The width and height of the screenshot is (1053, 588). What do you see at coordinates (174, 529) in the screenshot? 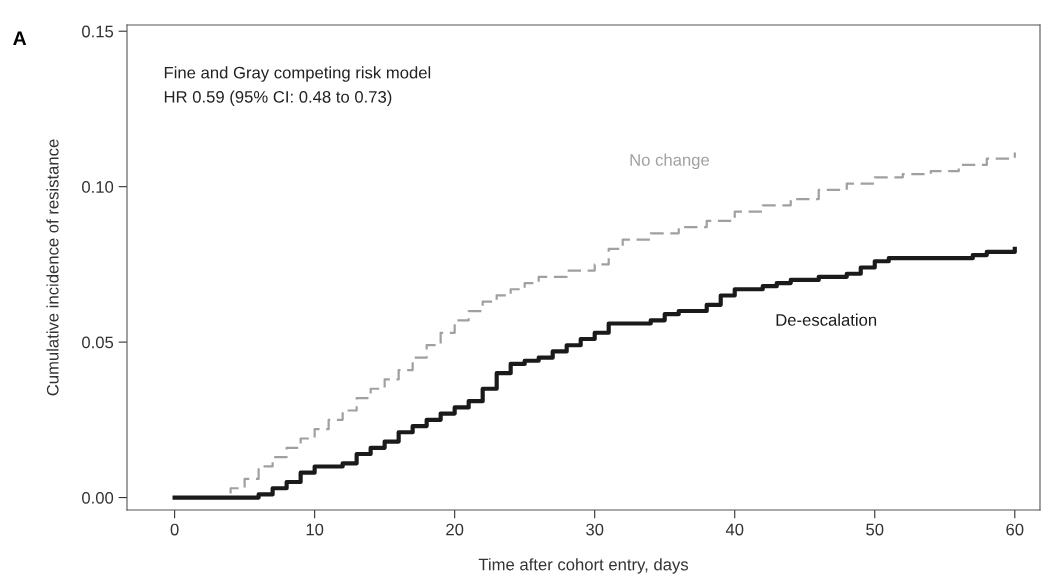
I see `x-tick-label: 0` at bounding box center [174, 529].